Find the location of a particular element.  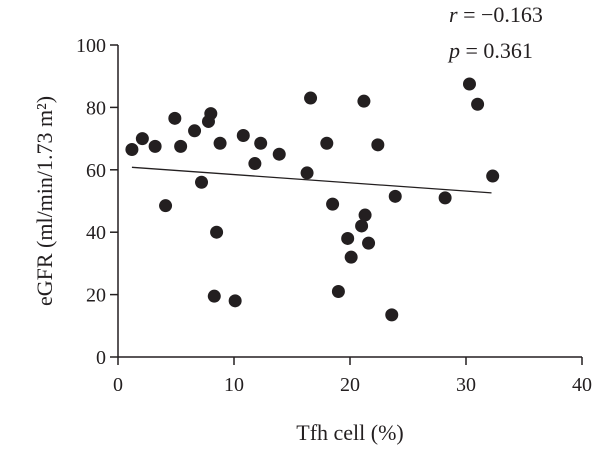

y-ticks: 0 20 40 60 80 100 is located at coordinates (97, 202).